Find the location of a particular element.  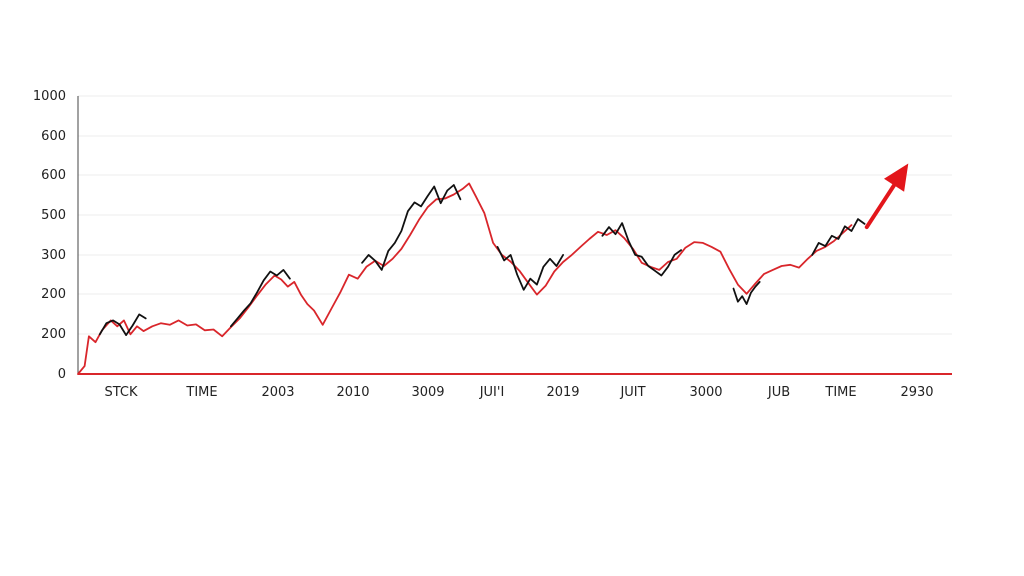

x-tick-label: 3000 is located at coordinates (705, 392).